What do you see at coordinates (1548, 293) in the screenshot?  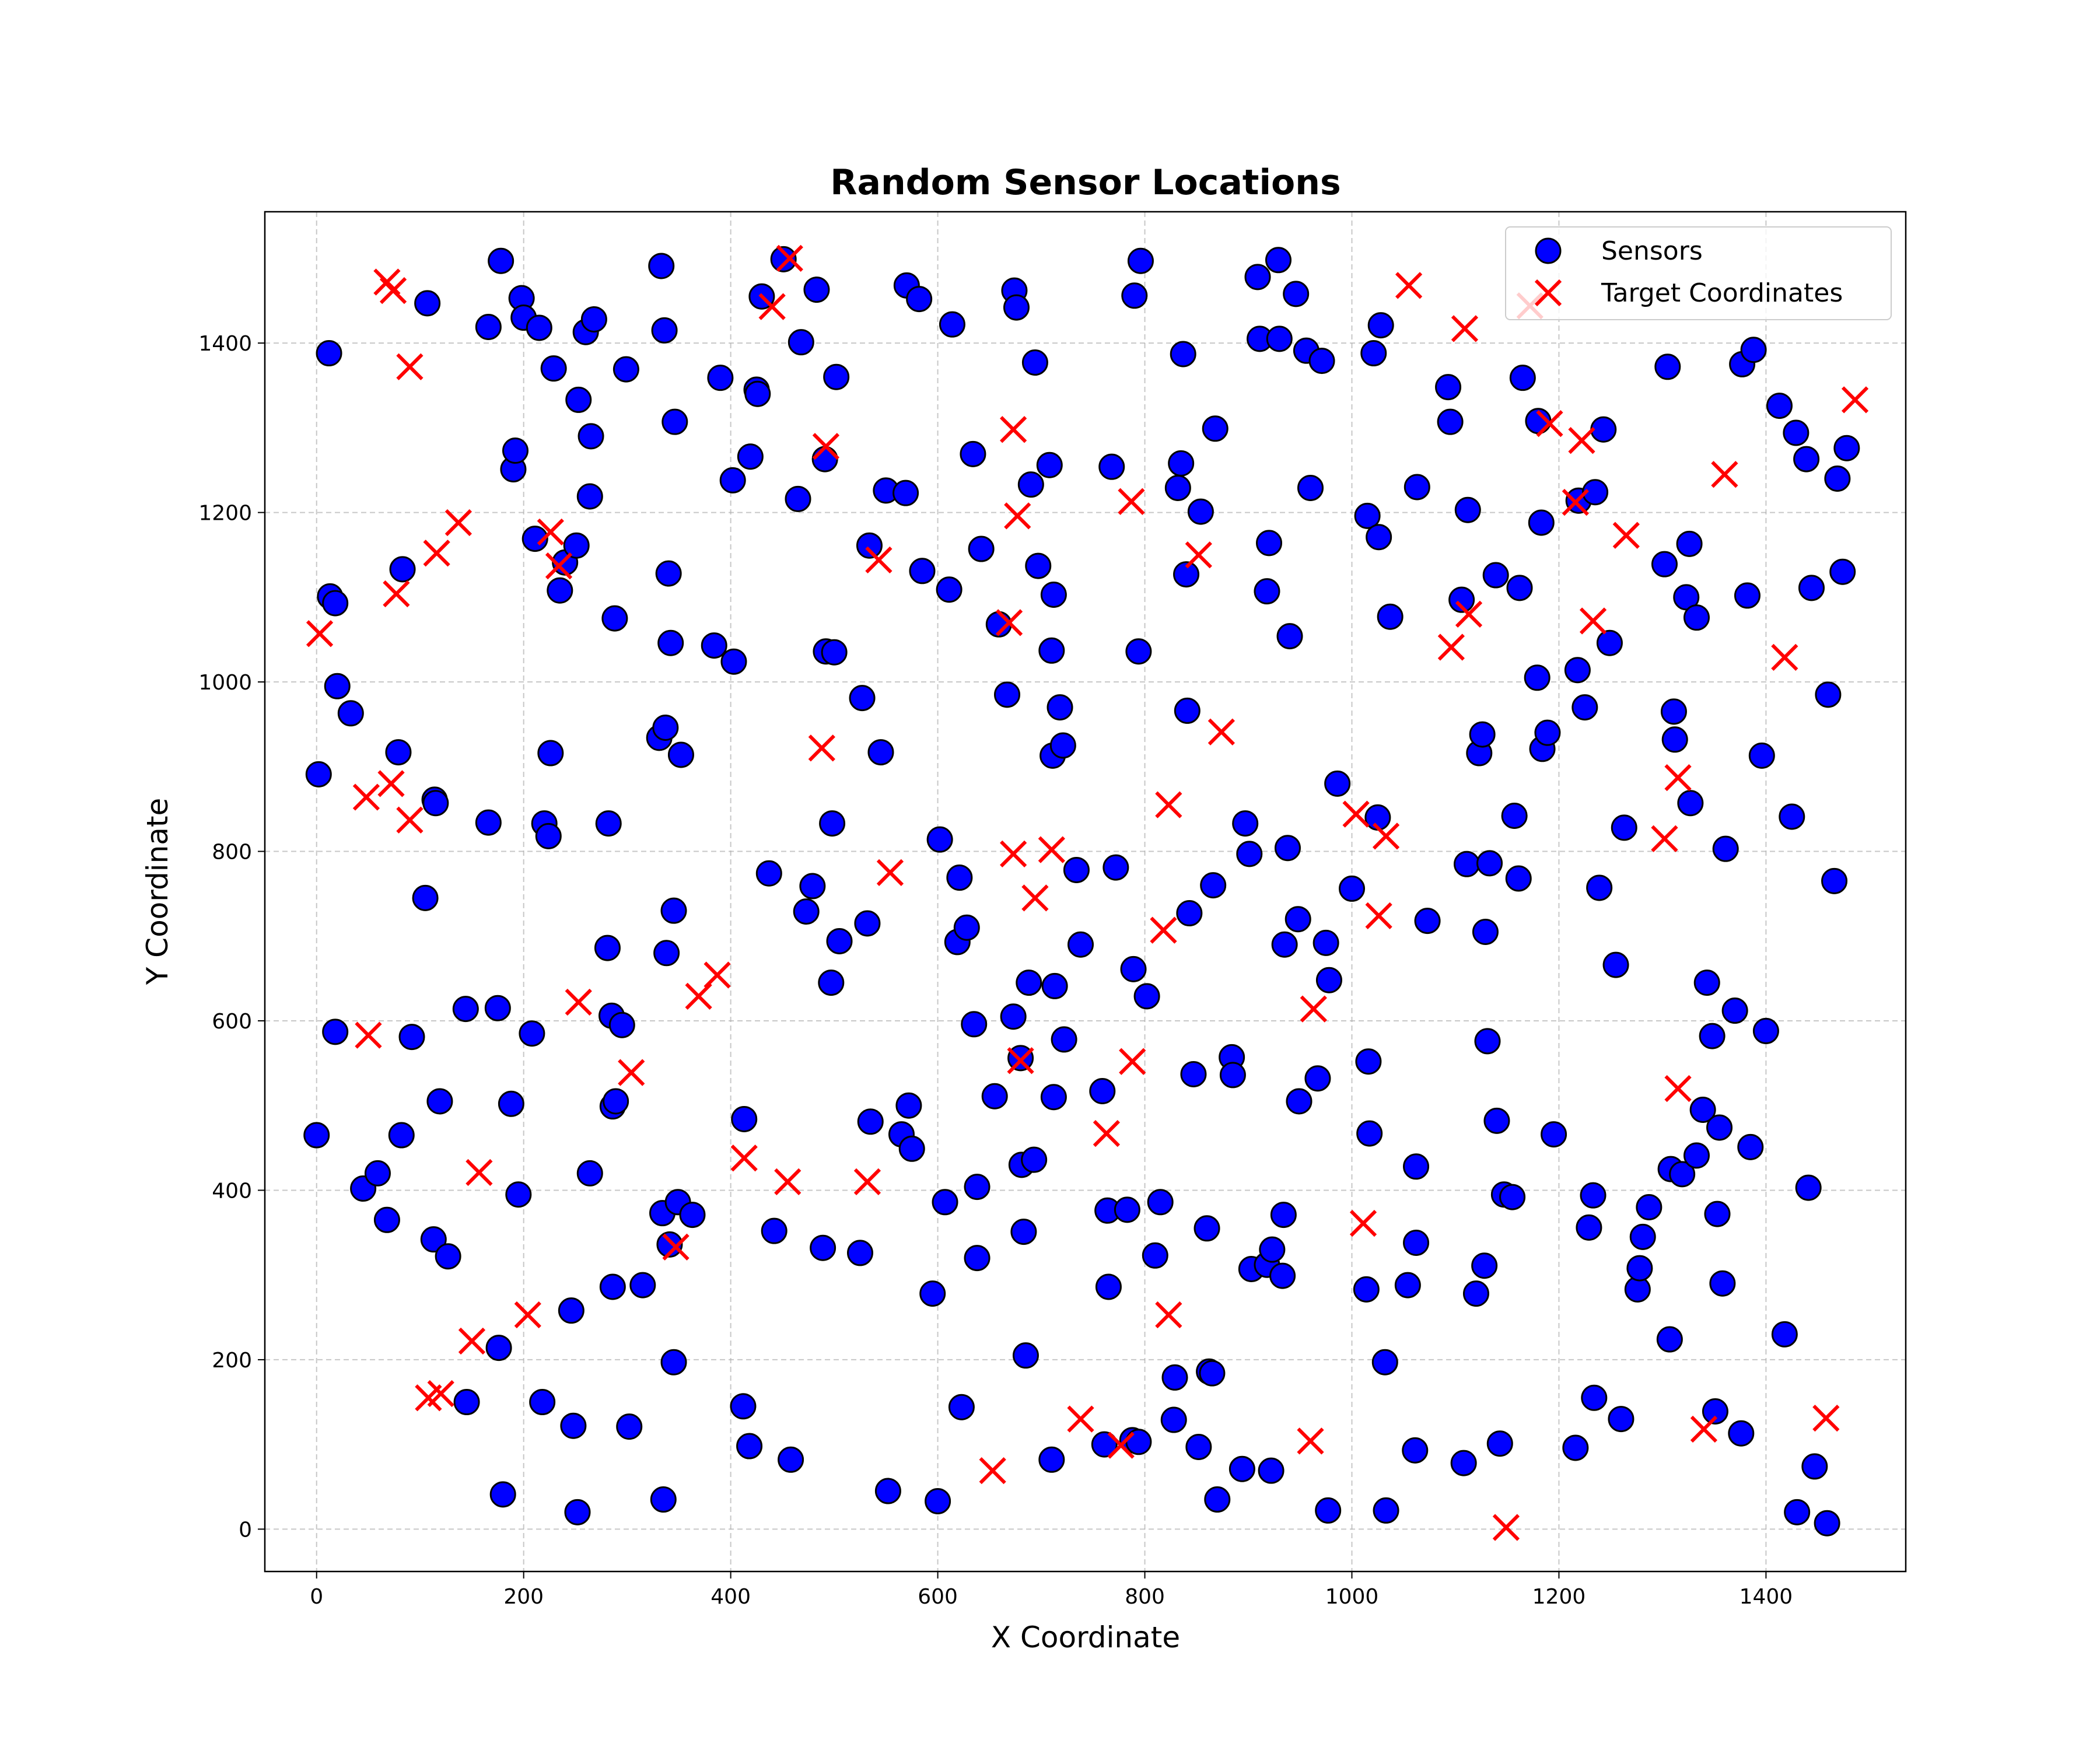 I see `legend-marker-targets` at bounding box center [1548, 293].